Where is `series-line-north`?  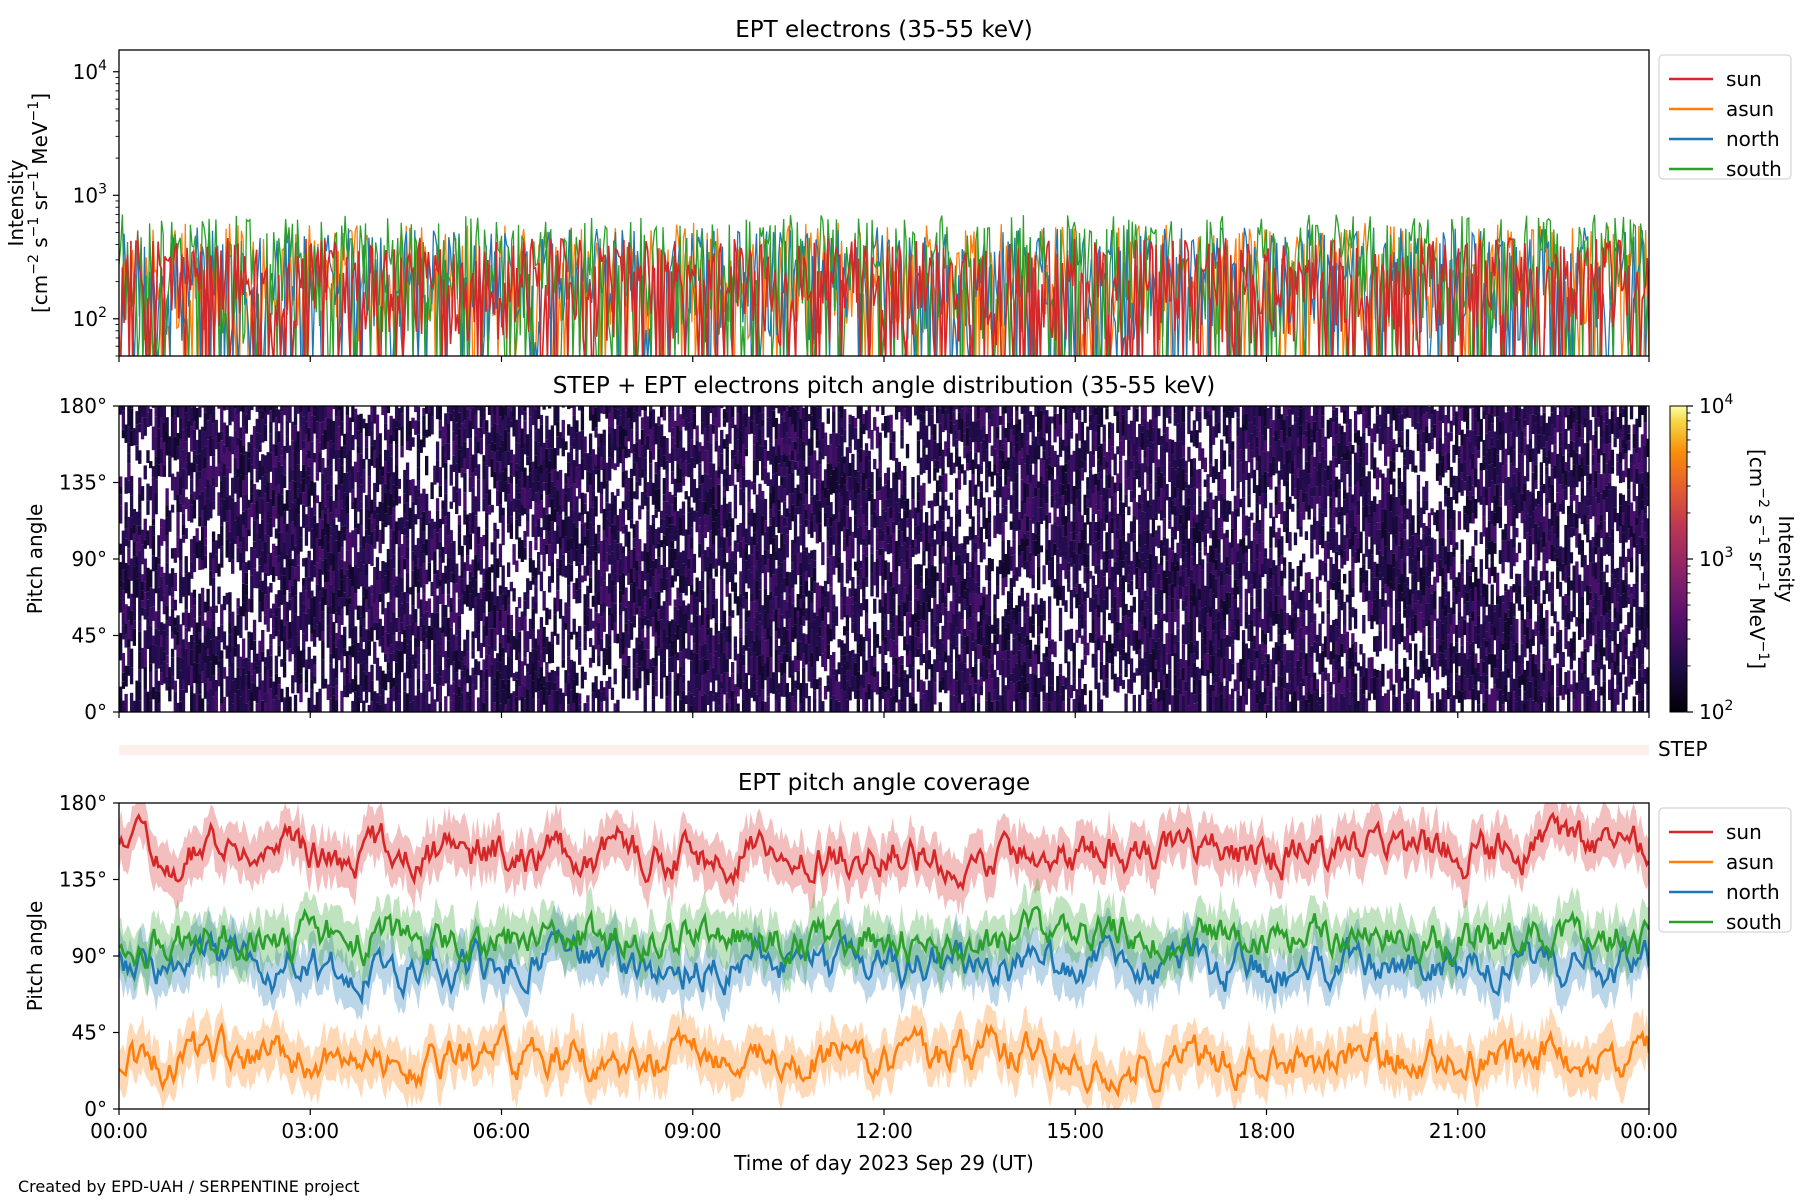
series-line-north is located at coordinates (884, 291).